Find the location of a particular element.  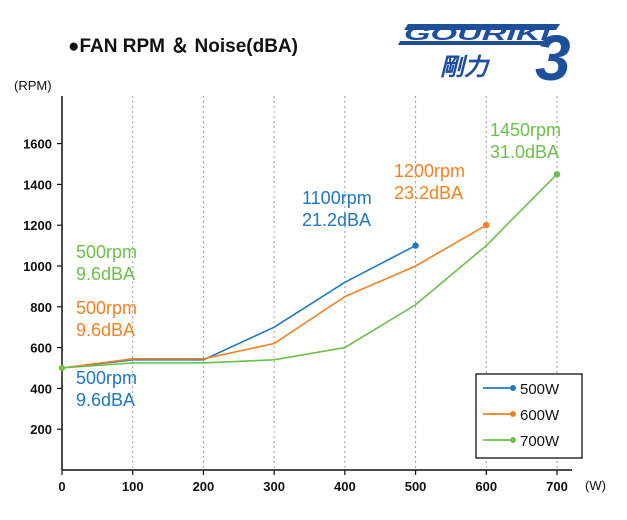

x-tick-label: 200 is located at coordinates (204, 486).